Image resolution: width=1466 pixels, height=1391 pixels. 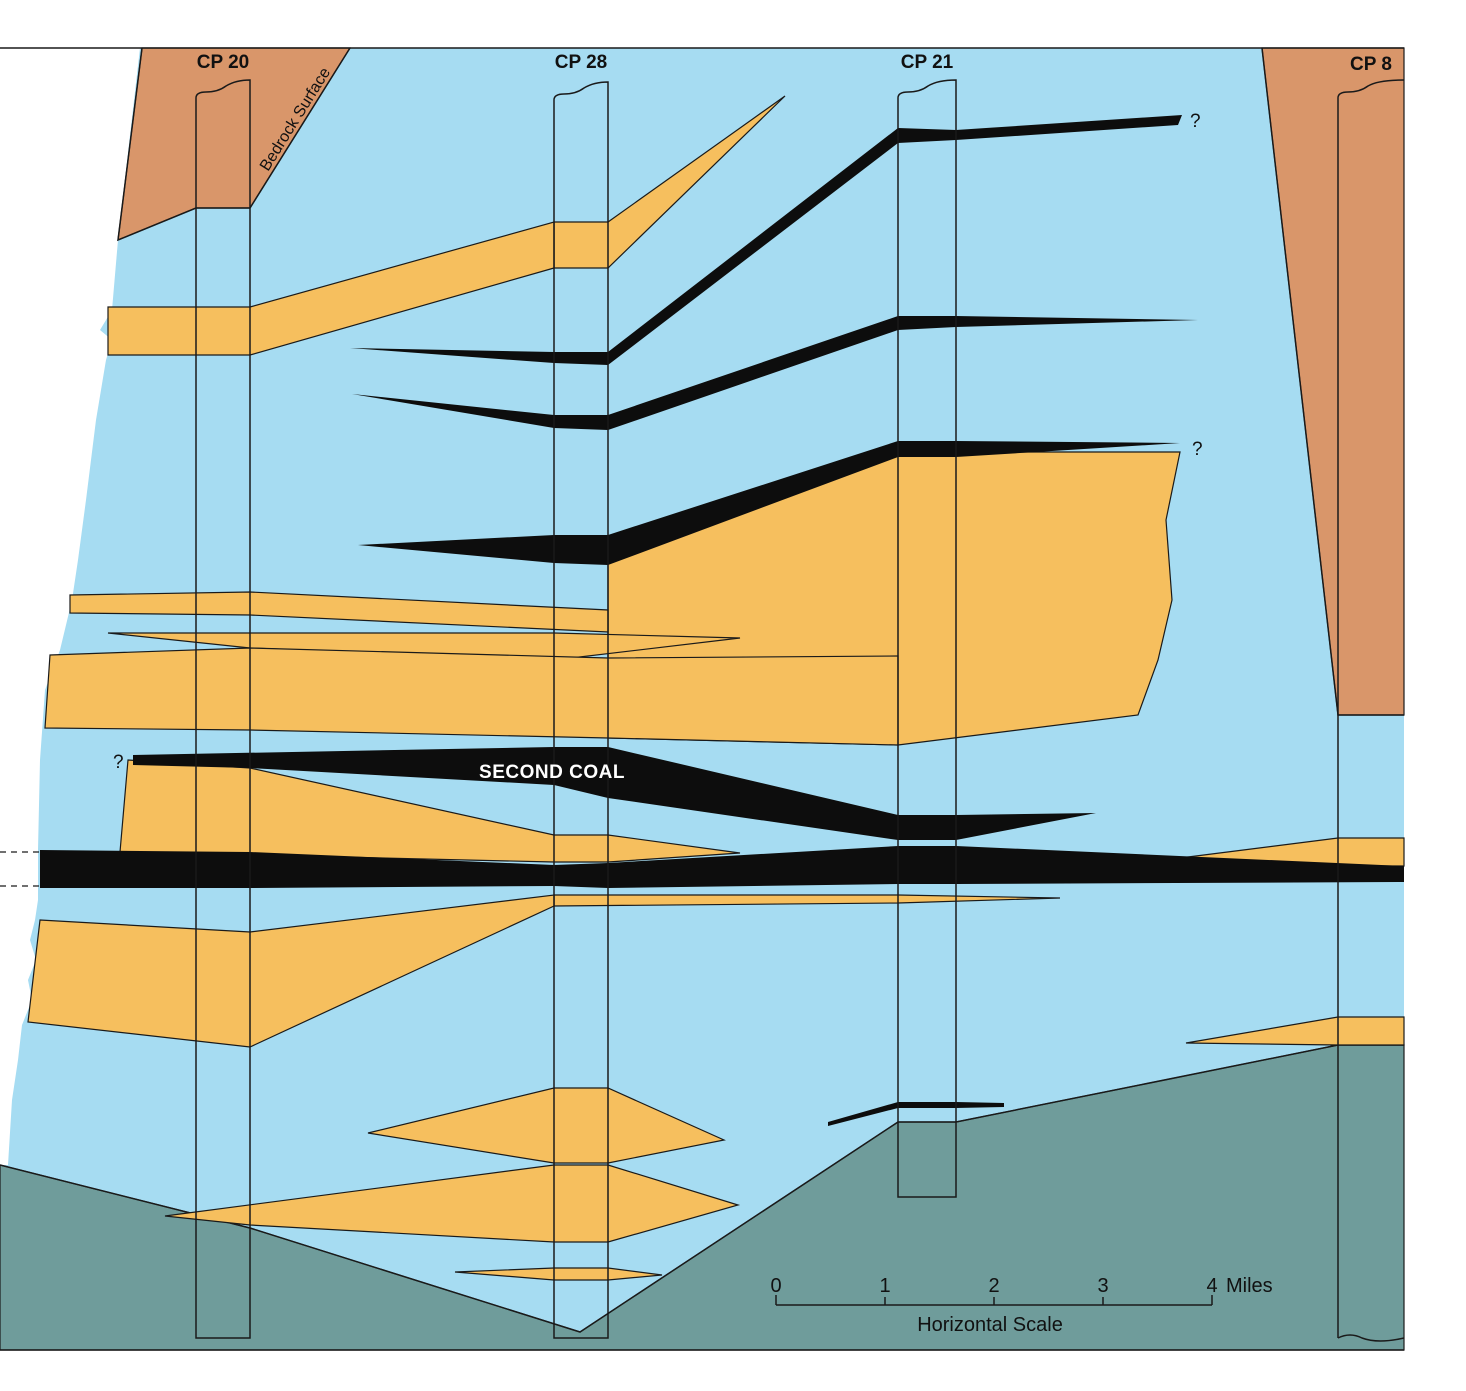 What do you see at coordinates (1295, 1031) in the screenshot?
I see `sandstone-cp8-lower` at bounding box center [1295, 1031].